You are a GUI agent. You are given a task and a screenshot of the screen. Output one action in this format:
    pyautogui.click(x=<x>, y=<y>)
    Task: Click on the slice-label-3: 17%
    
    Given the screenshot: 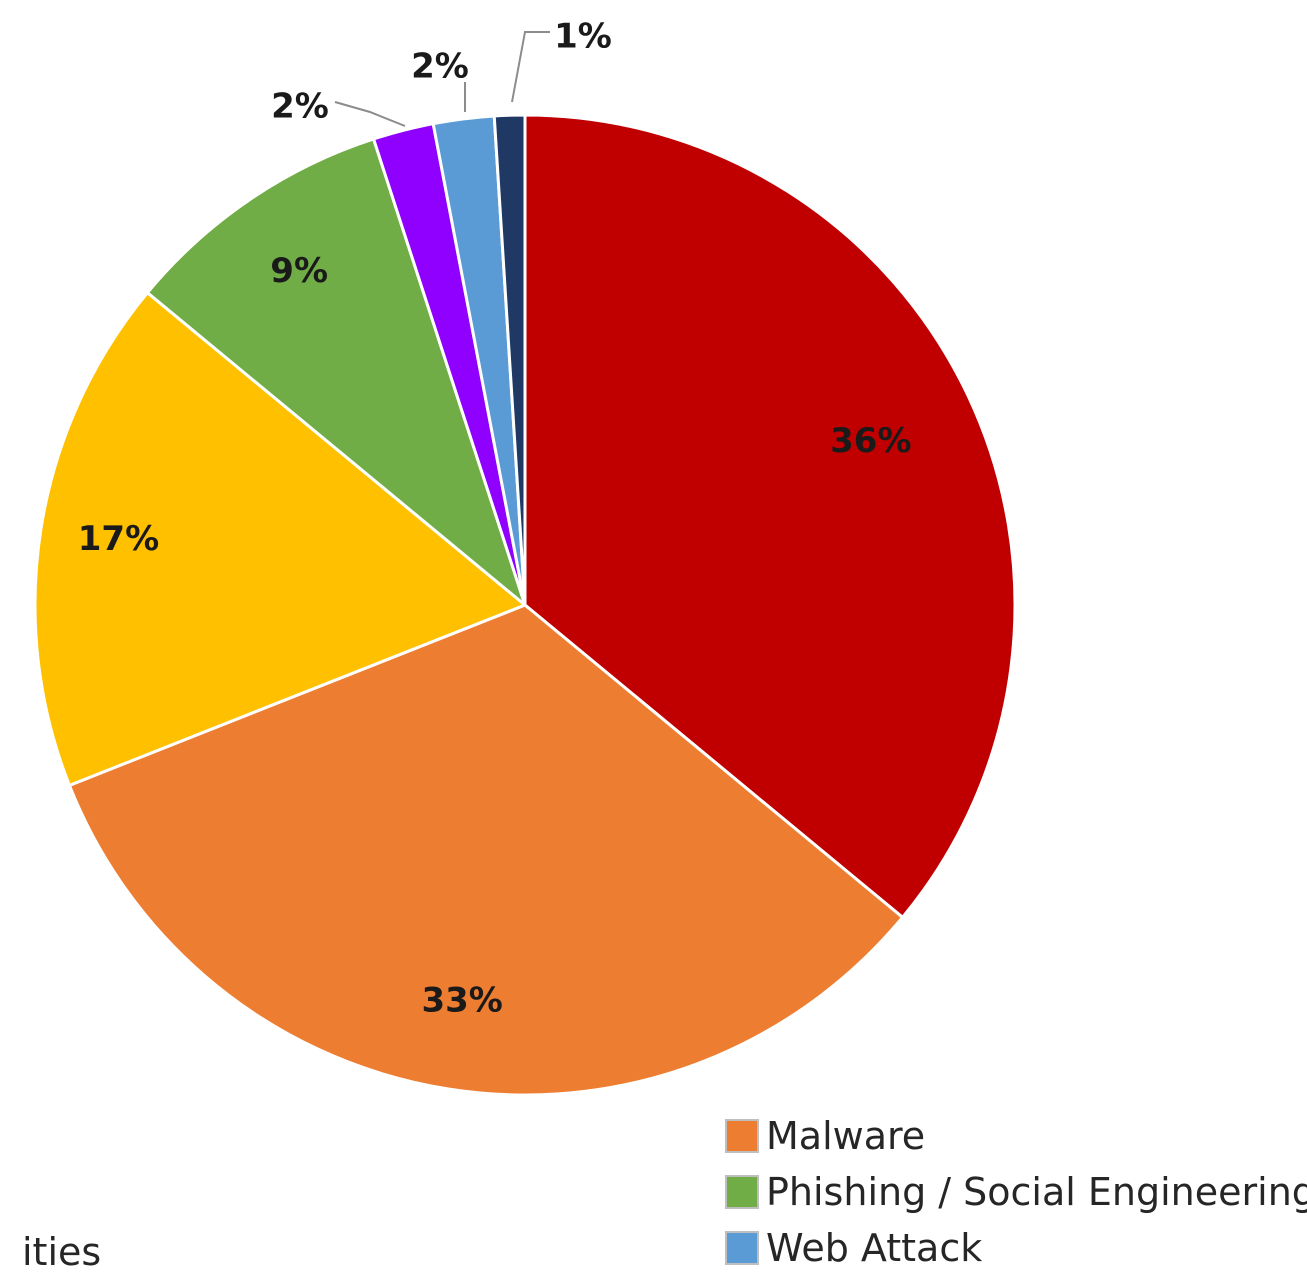 What is the action you would take?
    pyautogui.click(x=118, y=539)
    